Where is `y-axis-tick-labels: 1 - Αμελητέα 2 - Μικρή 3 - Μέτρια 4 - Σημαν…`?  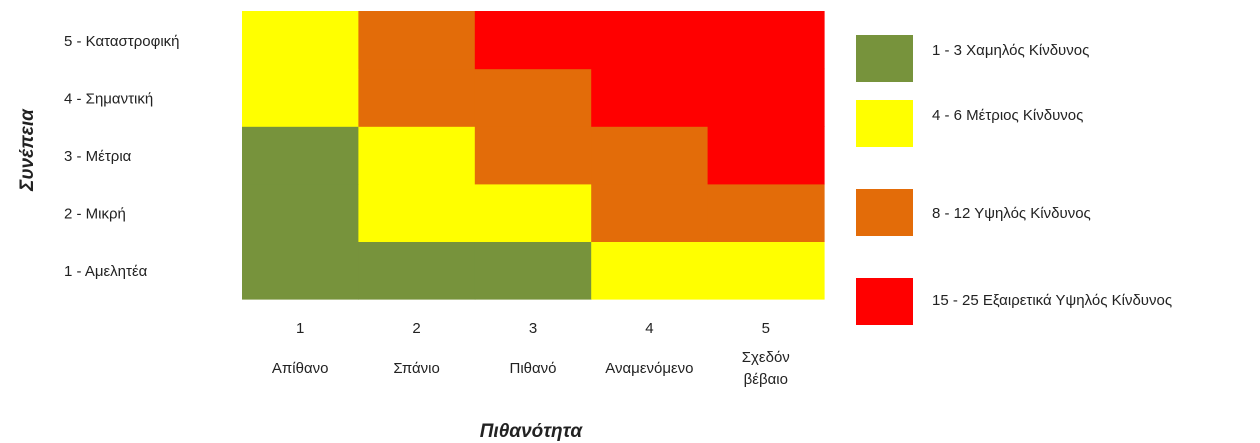 y-axis-tick-labels: 1 - Αμελητέα 2 - Μικρή 3 - Μέτρια 4 - Σημαν… is located at coordinates (122, 156).